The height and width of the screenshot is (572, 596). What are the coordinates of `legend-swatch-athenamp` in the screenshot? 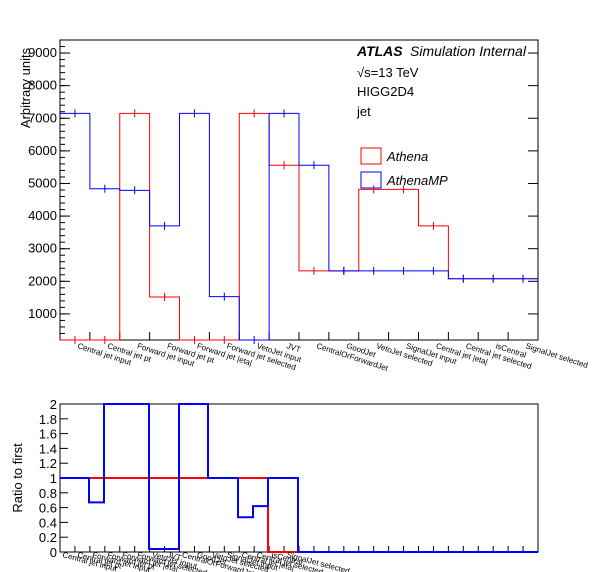 It's located at (371, 180).